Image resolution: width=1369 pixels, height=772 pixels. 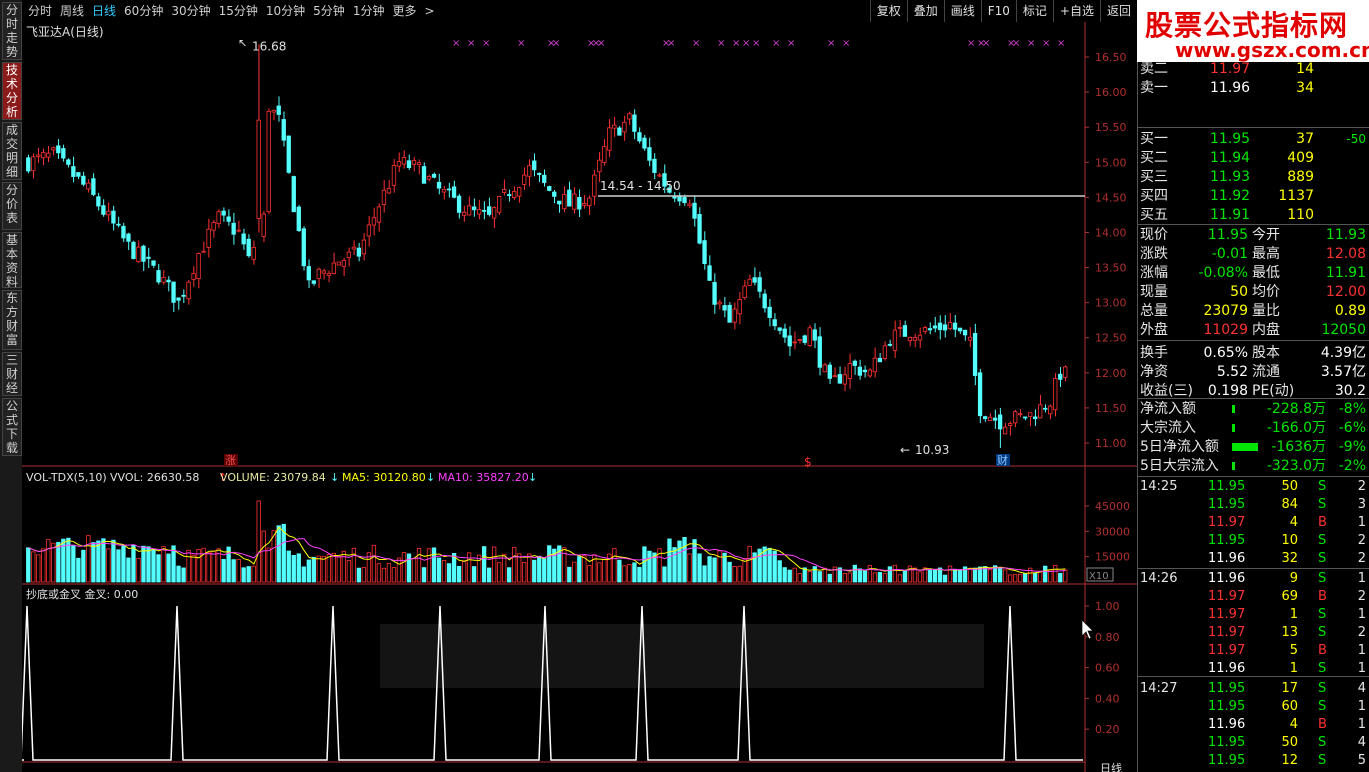 What do you see at coordinates (1118, 11) in the screenshot?
I see `tool-button-6: 返回` at bounding box center [1118, 11].